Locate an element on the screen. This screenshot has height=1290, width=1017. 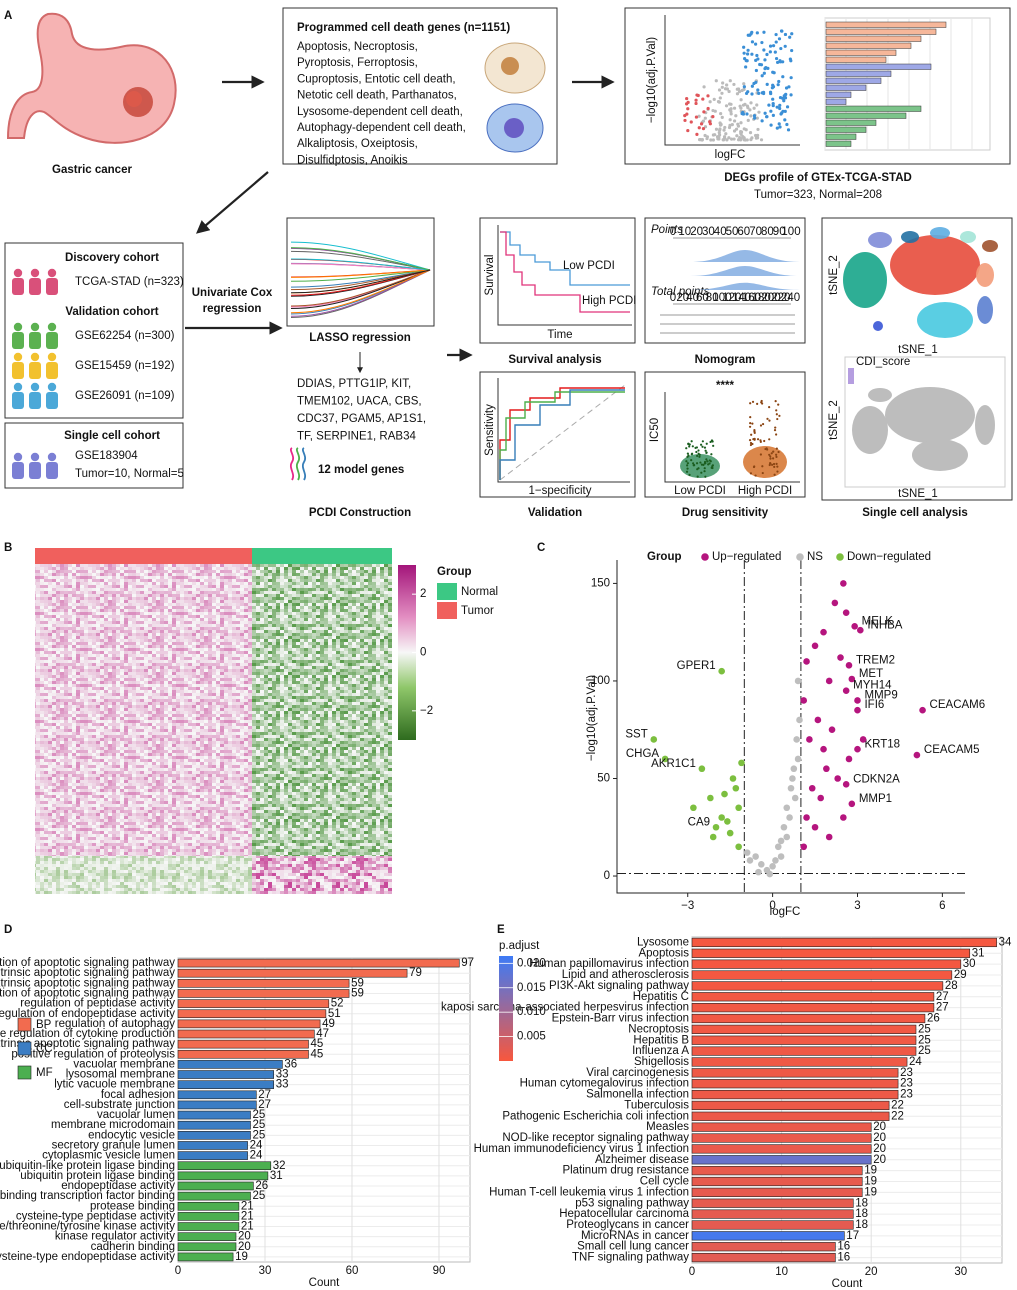
category-label: Pathogenic Escherichia coli infection is located at coordinates (595, 1116).